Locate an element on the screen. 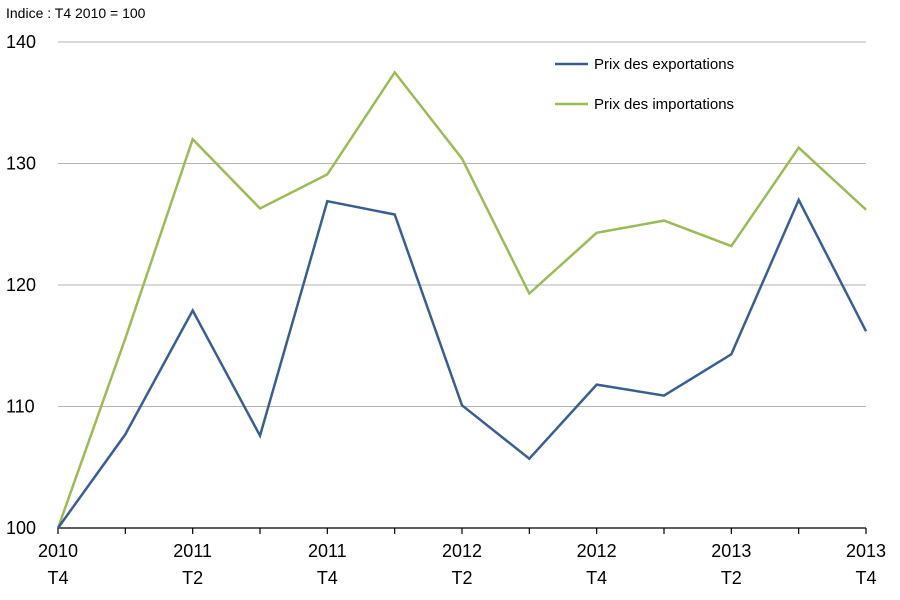 This screenshot has width=900, height=600. unit-label: Indice : T4 2010 = 100 is located at coordinates (76, 13).